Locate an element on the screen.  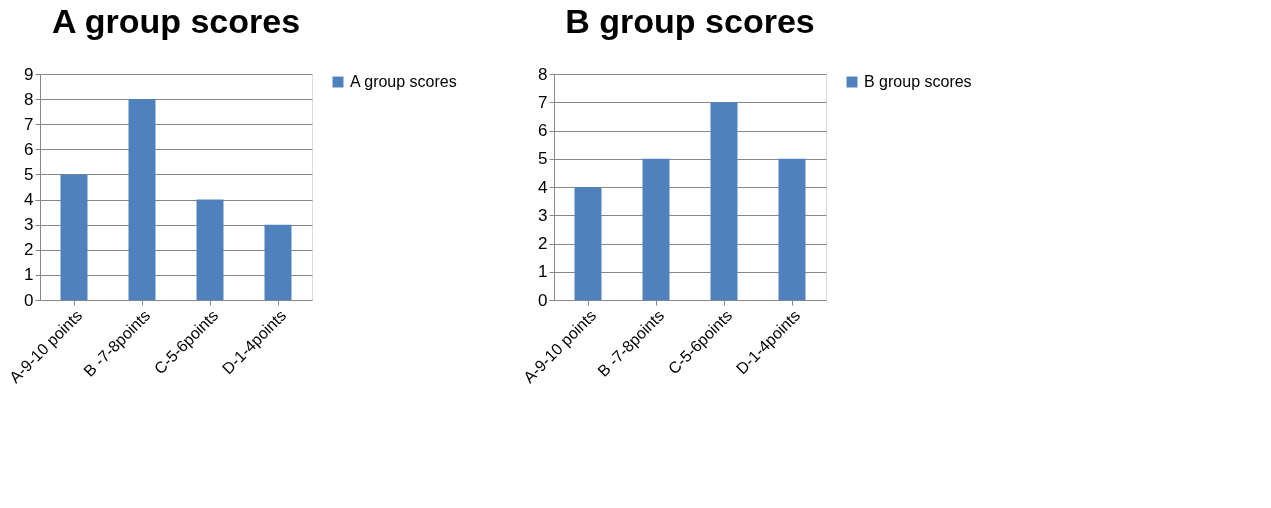
chart-title: B group scores is located at coordinates (690, 21).